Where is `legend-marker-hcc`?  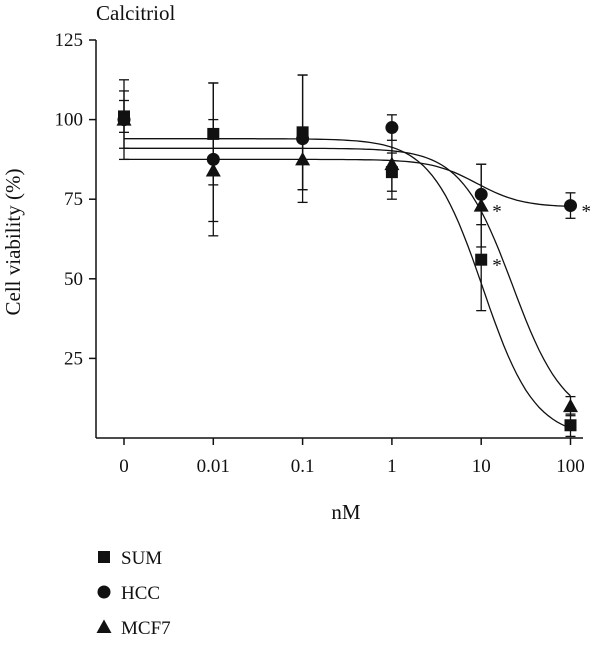
legend-marker-hcc is located at coordinates (104, 592).